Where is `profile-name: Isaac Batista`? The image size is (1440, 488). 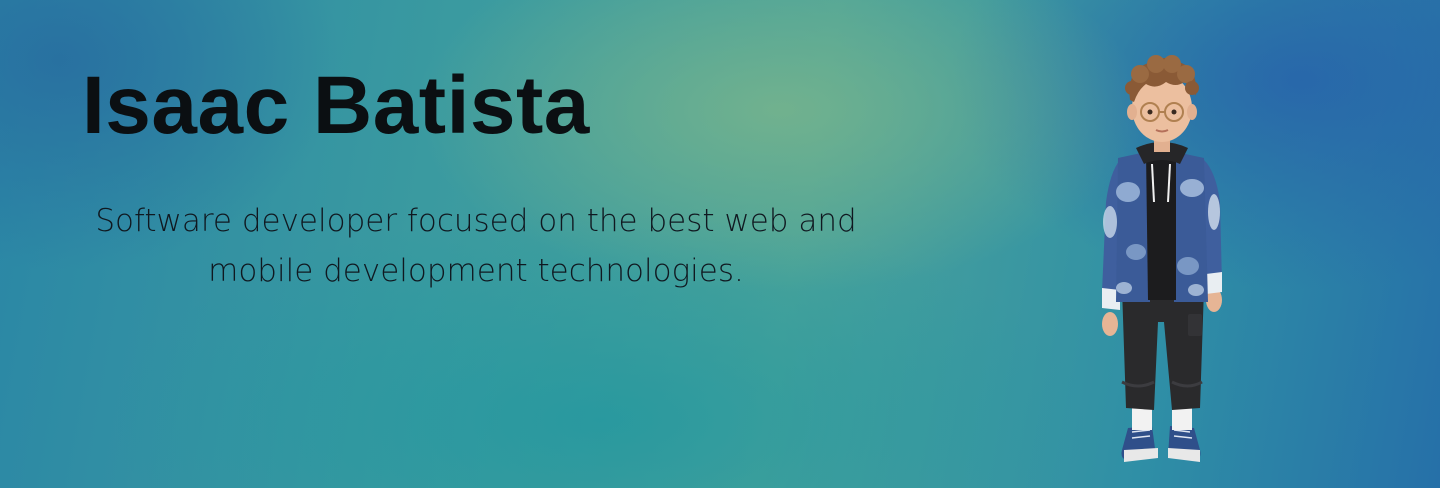
profile-name: Isaac Batista is located at coordinates (336, 105).